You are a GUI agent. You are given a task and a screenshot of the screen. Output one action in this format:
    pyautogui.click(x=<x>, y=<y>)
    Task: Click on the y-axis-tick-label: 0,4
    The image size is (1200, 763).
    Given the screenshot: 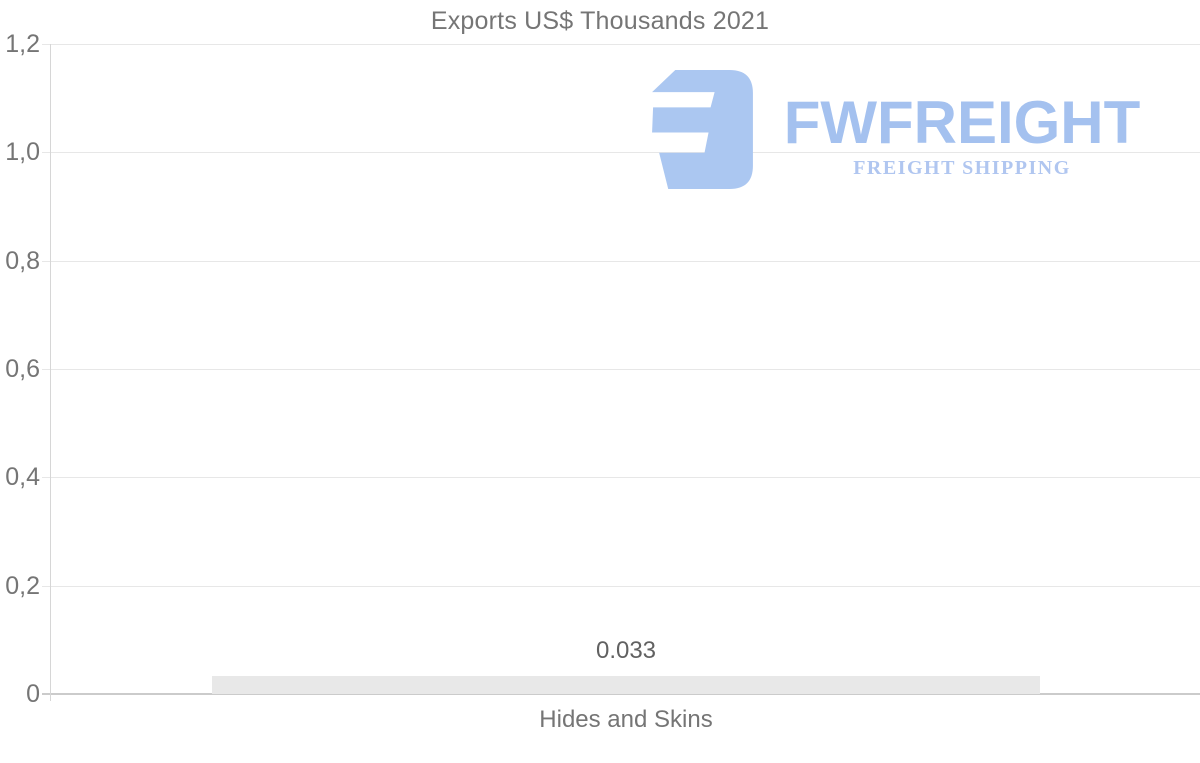 What is the action you would take?
    pyautogui.click(x=22, y=477)
    